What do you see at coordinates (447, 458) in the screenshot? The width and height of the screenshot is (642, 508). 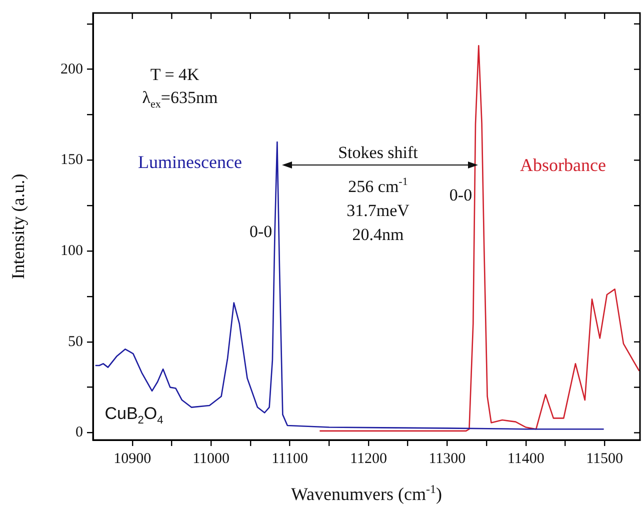 I see `x-tick-label: 11300` at bounding box center [447, 458].